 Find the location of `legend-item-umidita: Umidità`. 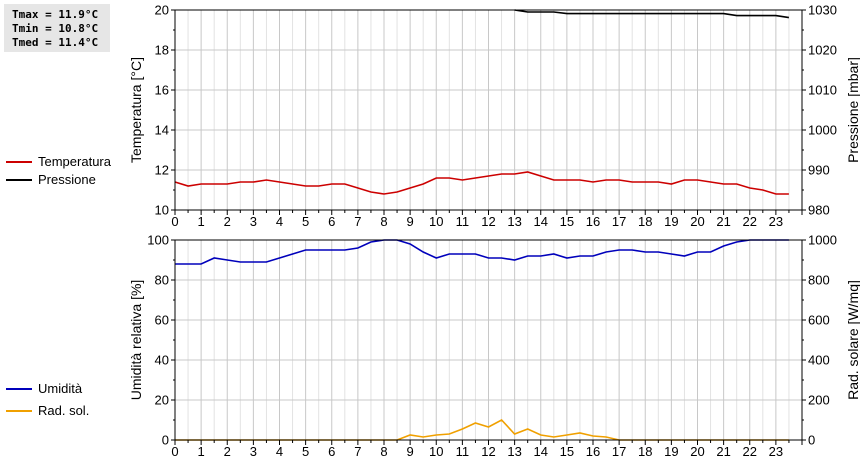

legend-item-umidita: Umidità is located at coordinates (47, 389).